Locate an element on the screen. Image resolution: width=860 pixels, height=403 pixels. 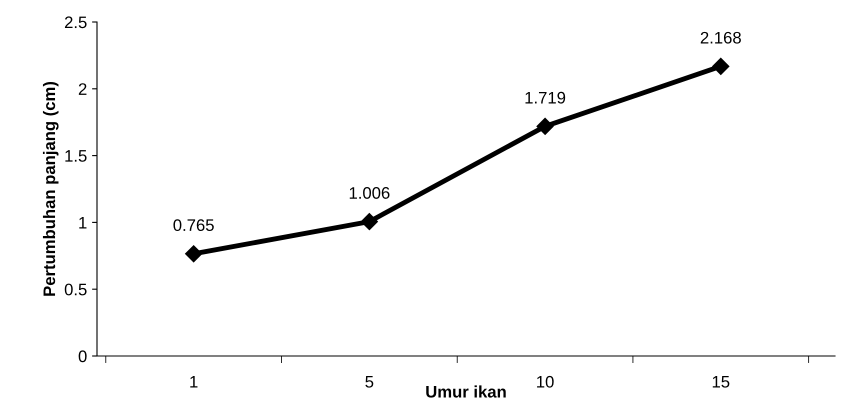
data-label: 0.765 is located at coordinates (193, 225).